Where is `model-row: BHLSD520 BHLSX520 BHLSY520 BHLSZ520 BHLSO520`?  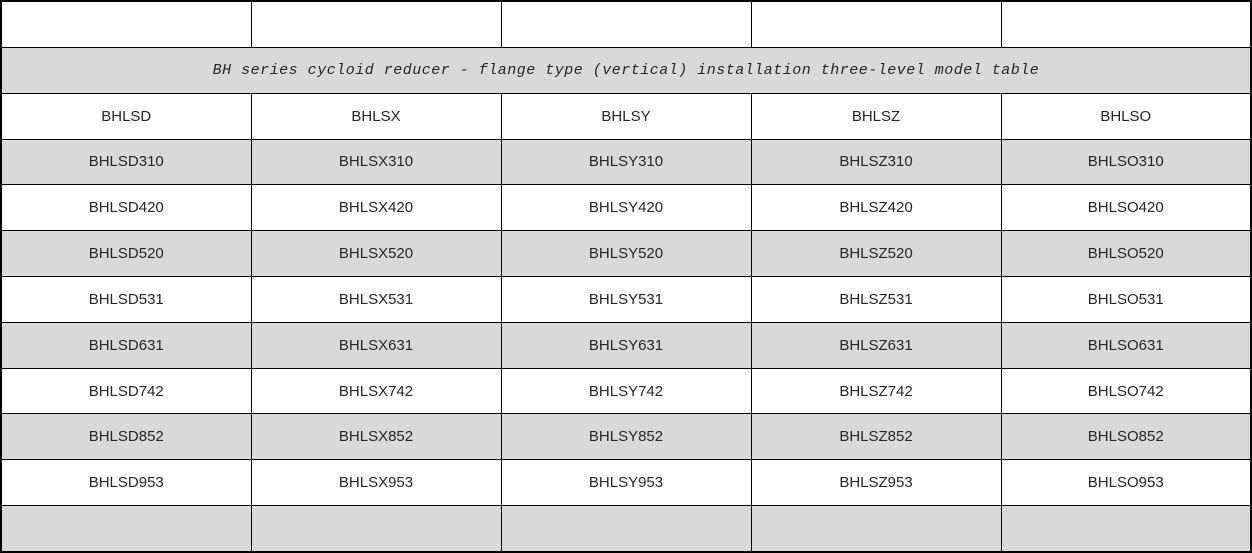
model-row: BHLSD520 BHLSX520 BHLSY520 BHLSZ520 BHLSO520 is located at coordinates (626, 253).